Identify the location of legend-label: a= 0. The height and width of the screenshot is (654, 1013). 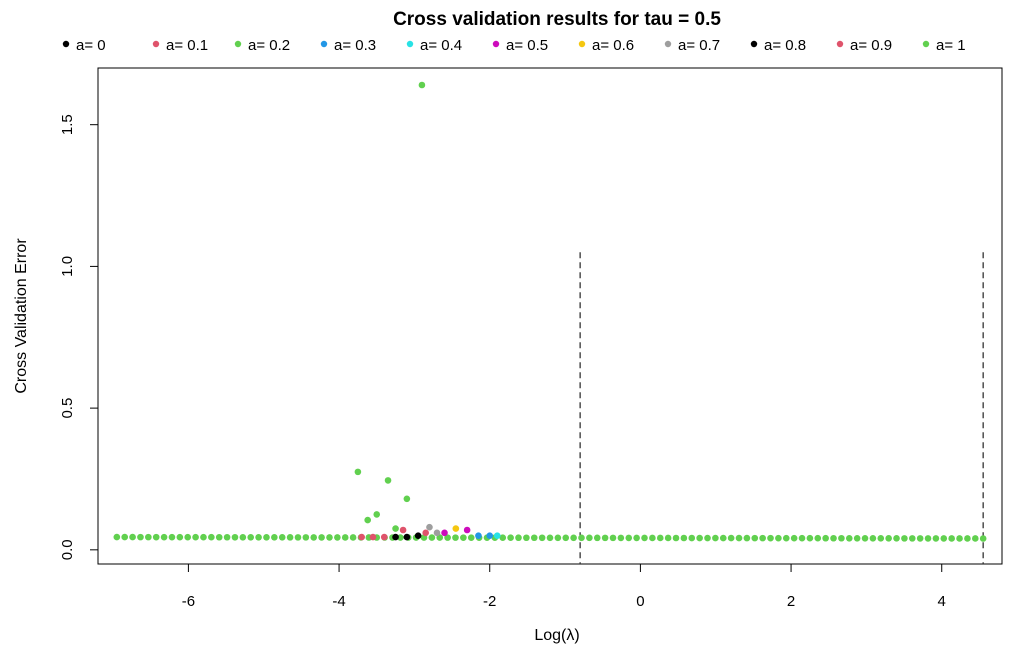
(91, 45).